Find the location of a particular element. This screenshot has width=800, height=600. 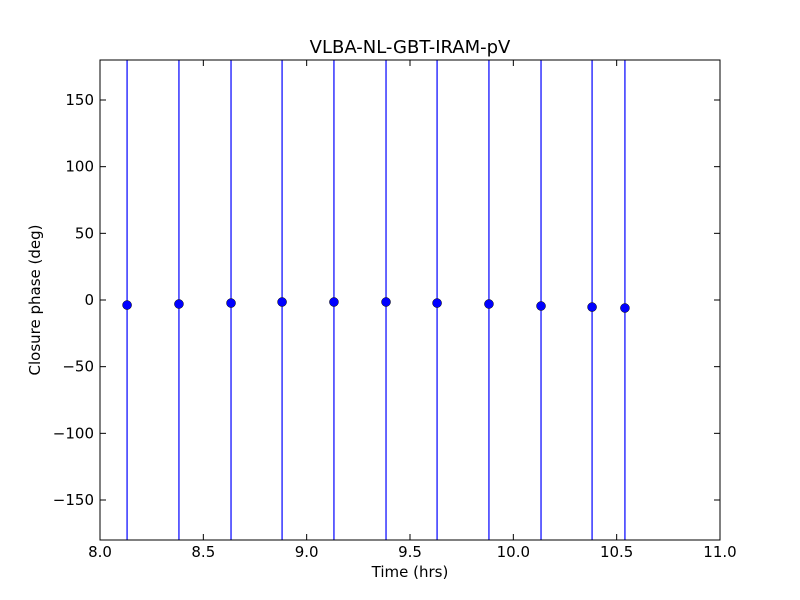

x-tick-label: 11.0 is located at coordinates (719, 552).